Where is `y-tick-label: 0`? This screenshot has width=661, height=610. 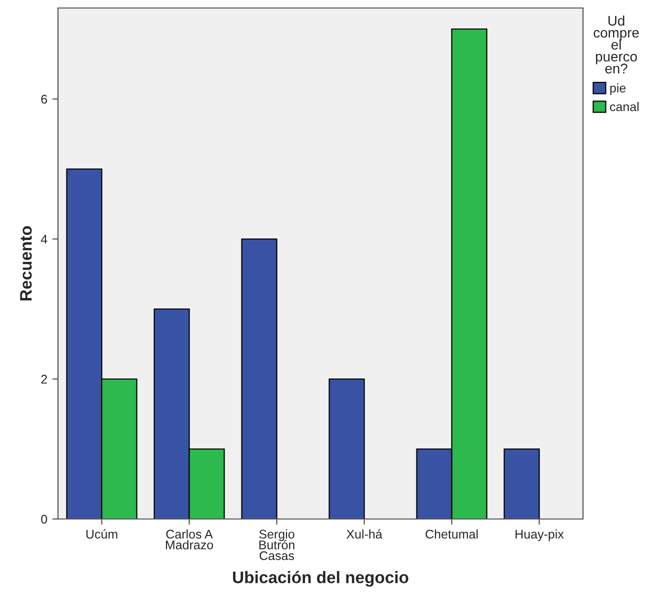 y-tick-label: 0 is located at coordinates (44, 519).